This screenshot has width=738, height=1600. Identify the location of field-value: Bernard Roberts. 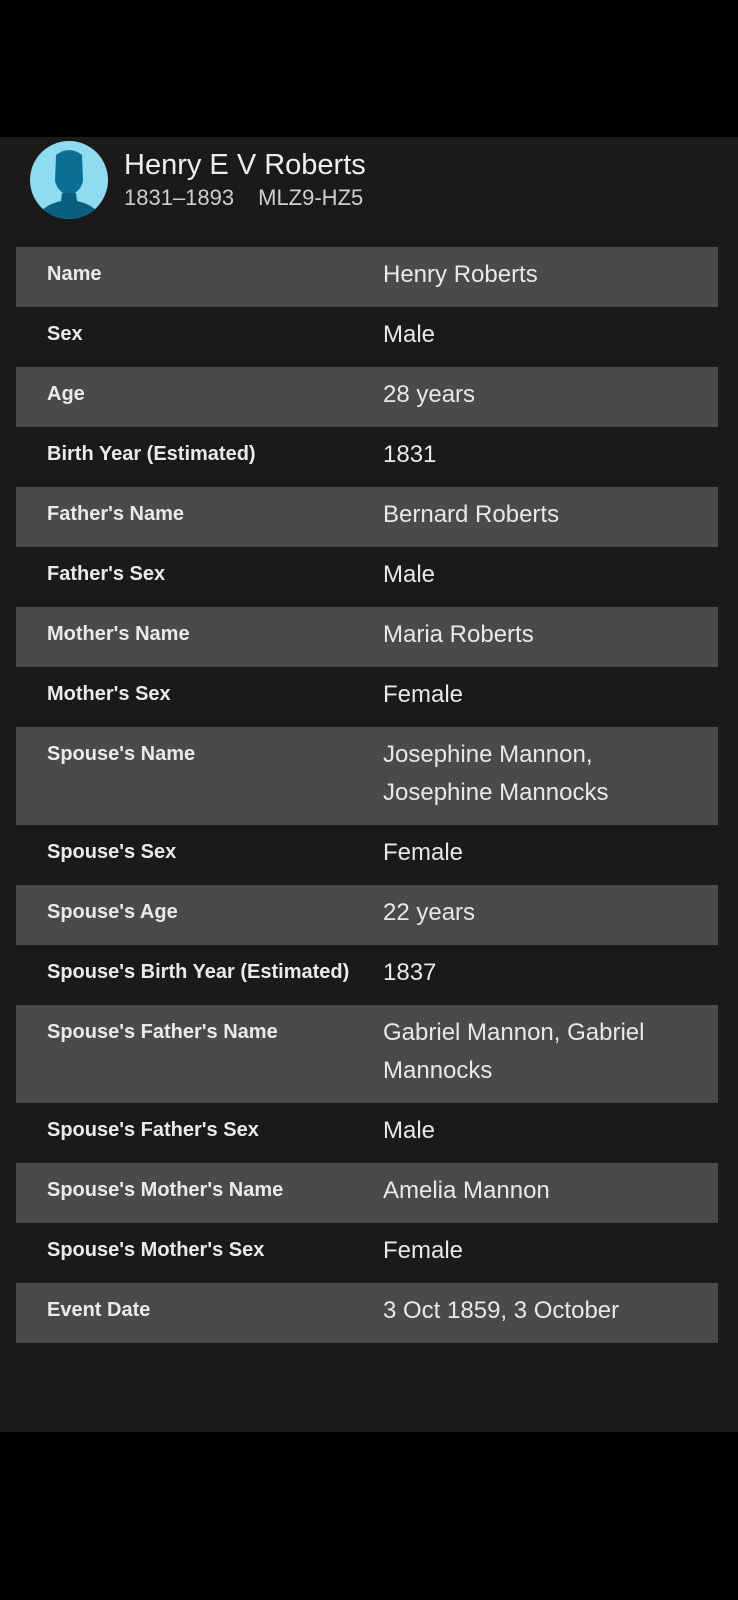
(471, 514).